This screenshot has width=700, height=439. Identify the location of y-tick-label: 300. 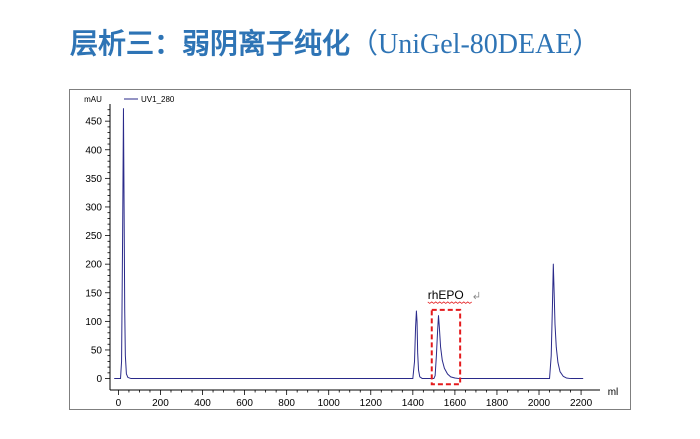
(93, 207).